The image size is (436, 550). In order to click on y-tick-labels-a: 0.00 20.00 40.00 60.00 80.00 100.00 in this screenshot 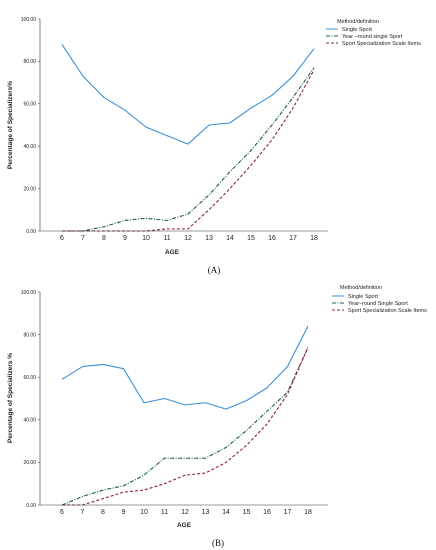, I will do `click(30, 126)`.